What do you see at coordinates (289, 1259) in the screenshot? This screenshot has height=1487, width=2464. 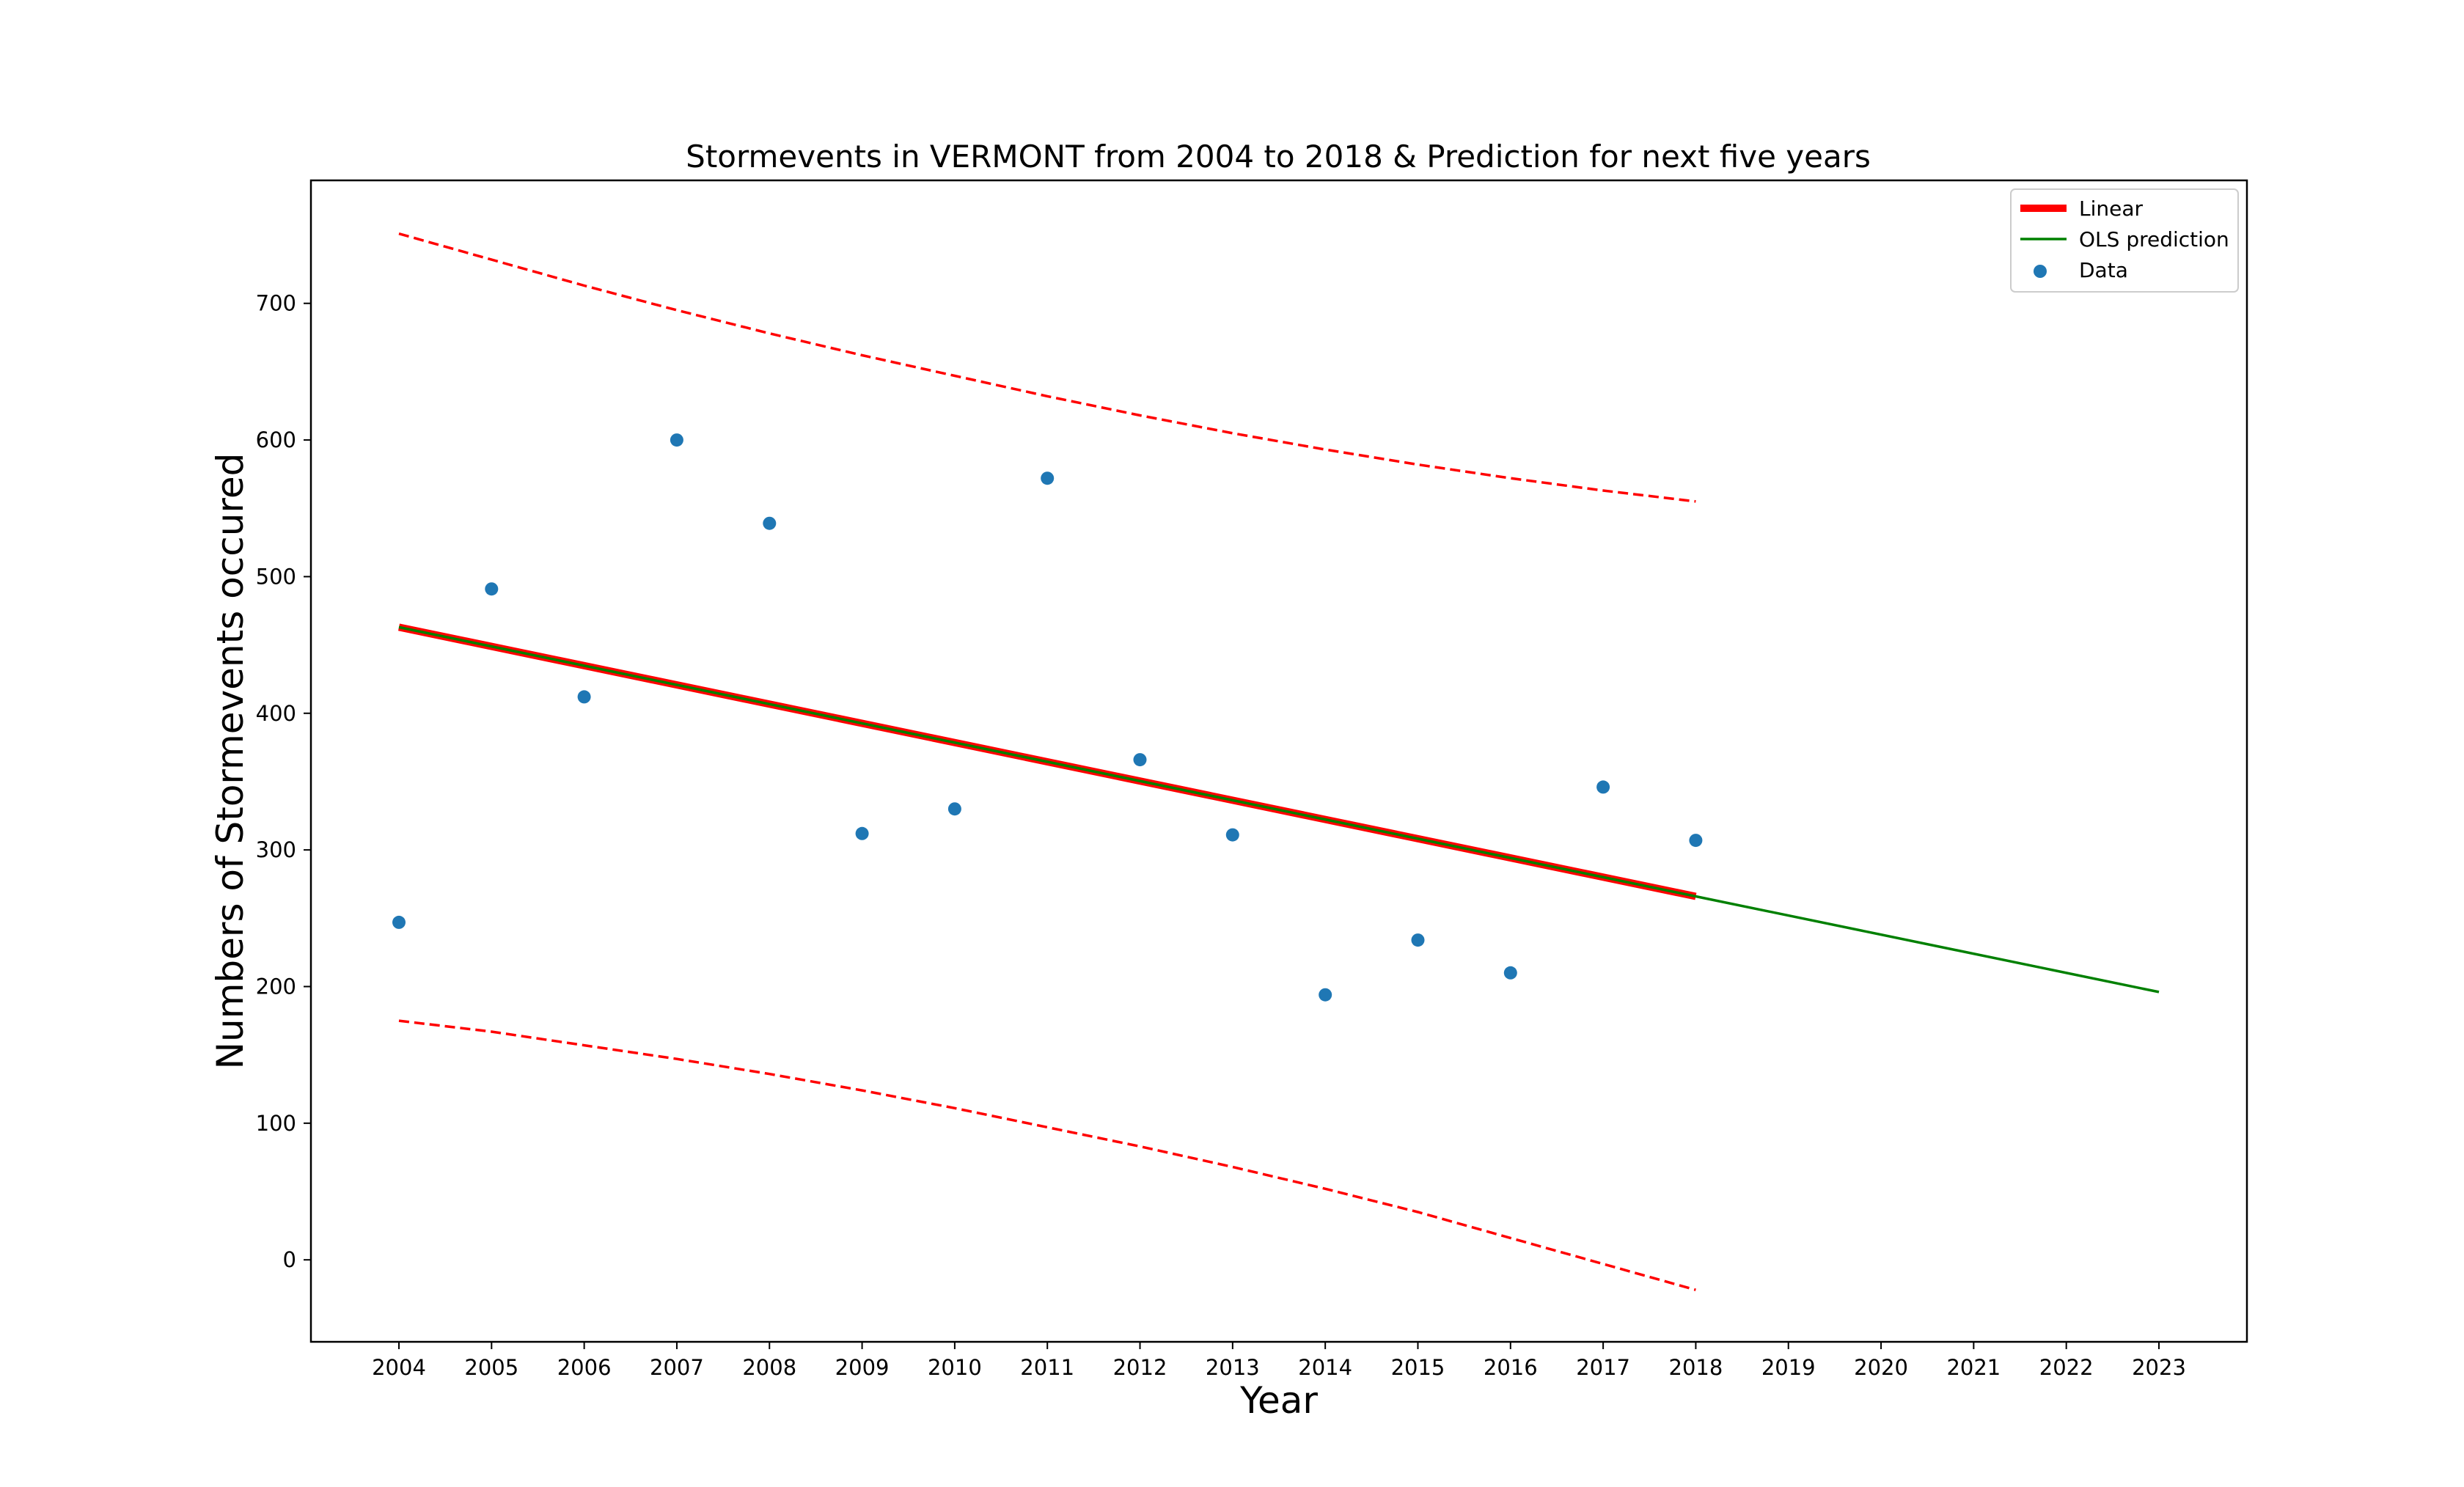 I see `y-tick-label: 0` at bounding box center [289, 1259].